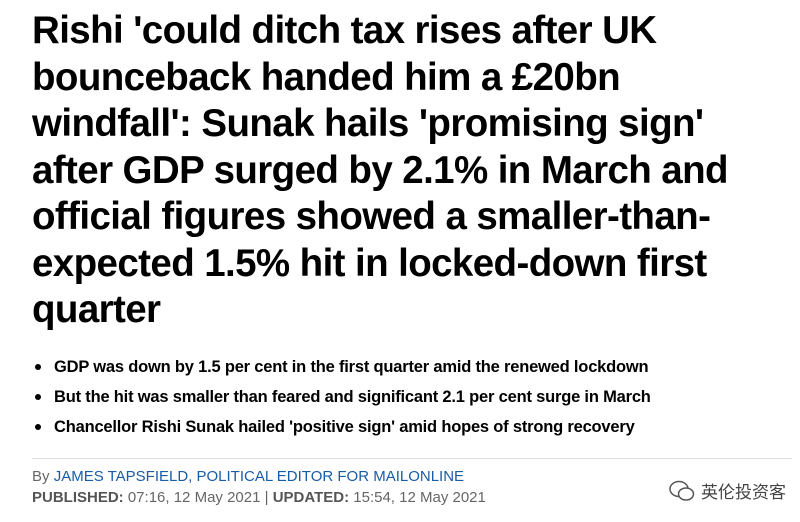 Image resolution: width=800 pixels, height=522 pixels. Describe the element at coordinates (41, 476) in the screenshot. I see `byline-prefix: By` at that location.